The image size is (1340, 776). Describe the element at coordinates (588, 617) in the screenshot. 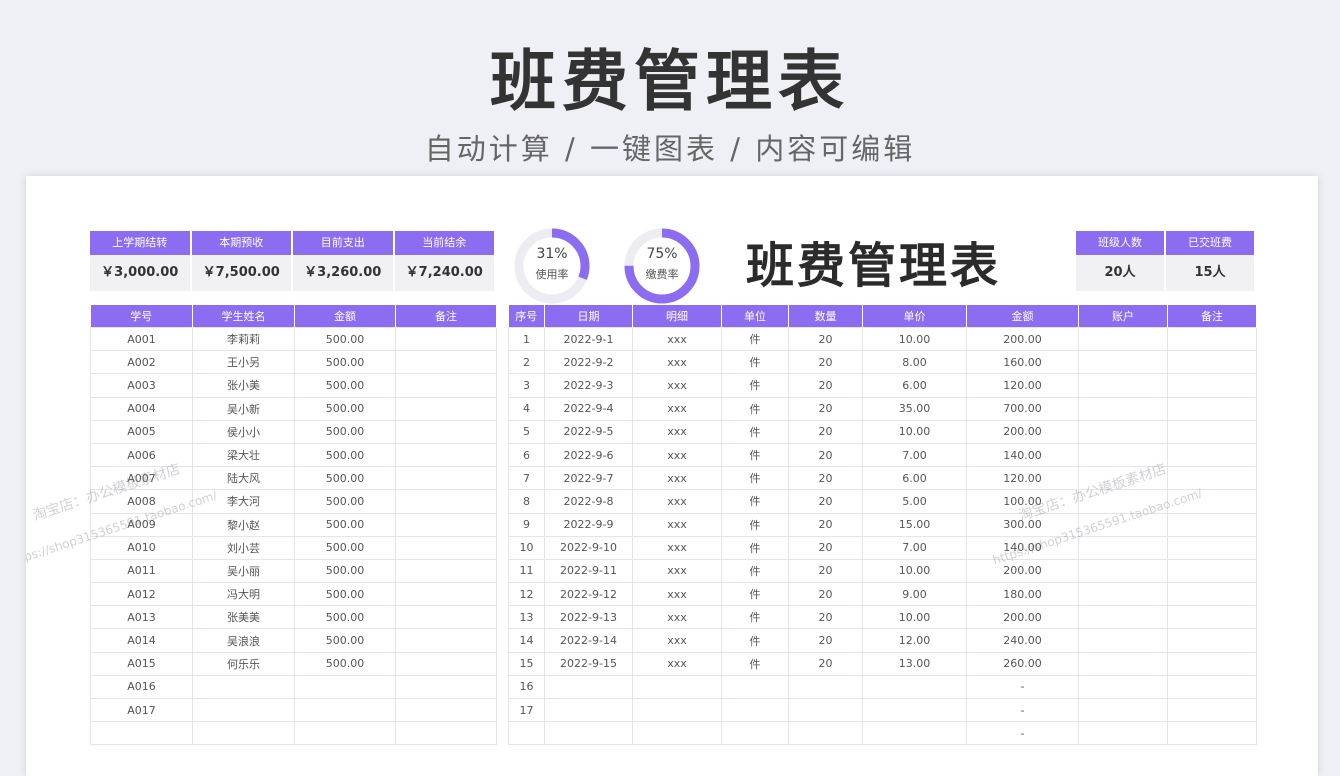

I see `table-cell: 2022-9-13` at that location.